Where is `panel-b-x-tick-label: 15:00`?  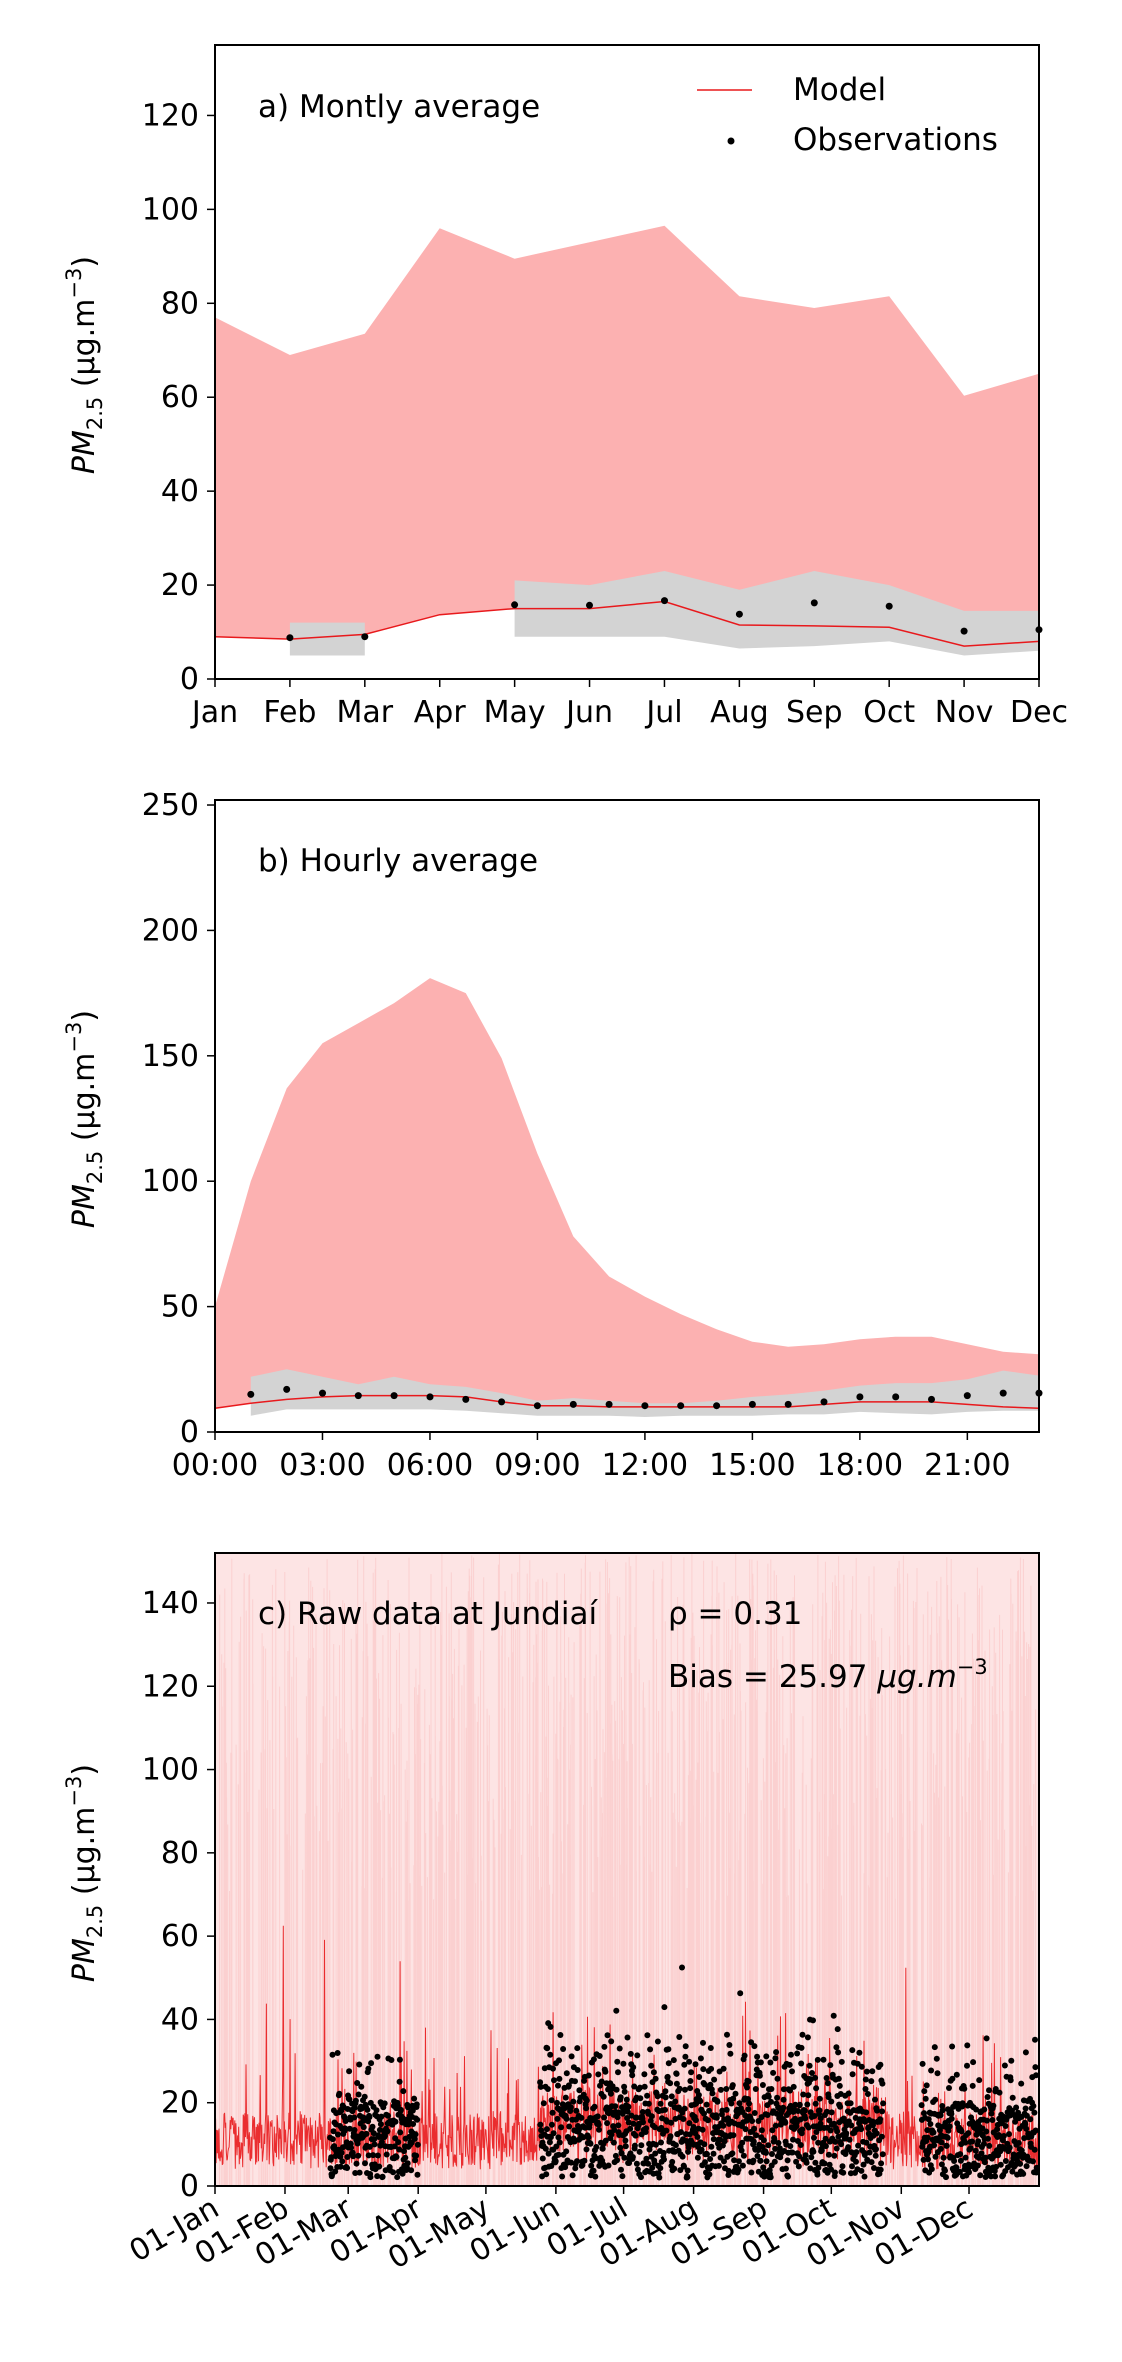 panel-b-x-tick-label: 15:00 is located at coordinates (752, 1465).